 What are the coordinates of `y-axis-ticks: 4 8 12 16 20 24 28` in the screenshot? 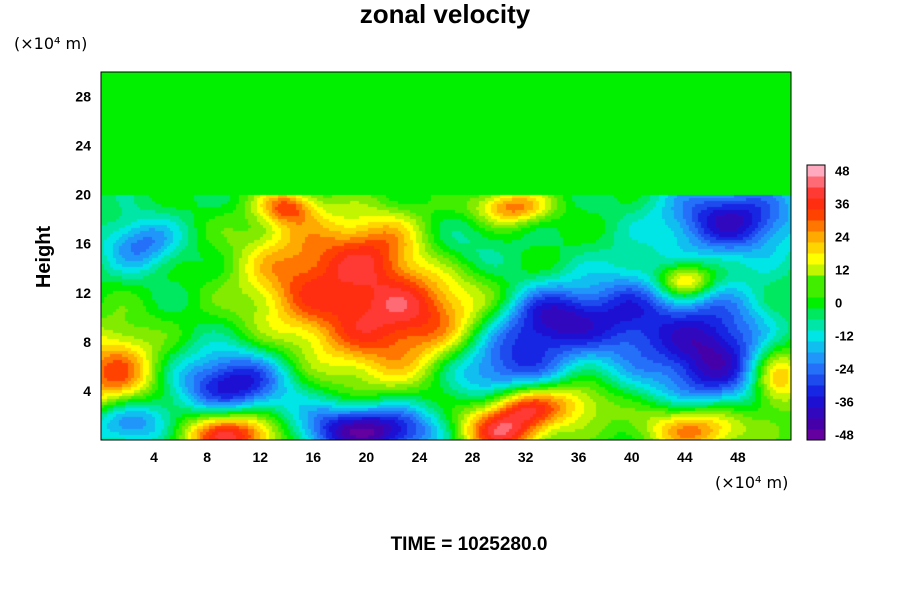 It's located at (83, 244).